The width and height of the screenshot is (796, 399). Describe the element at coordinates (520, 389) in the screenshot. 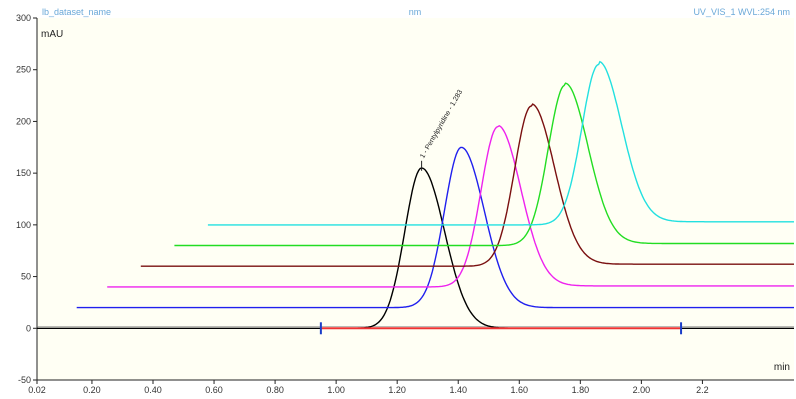

I see `x-tick-label: 1.60` at that location.